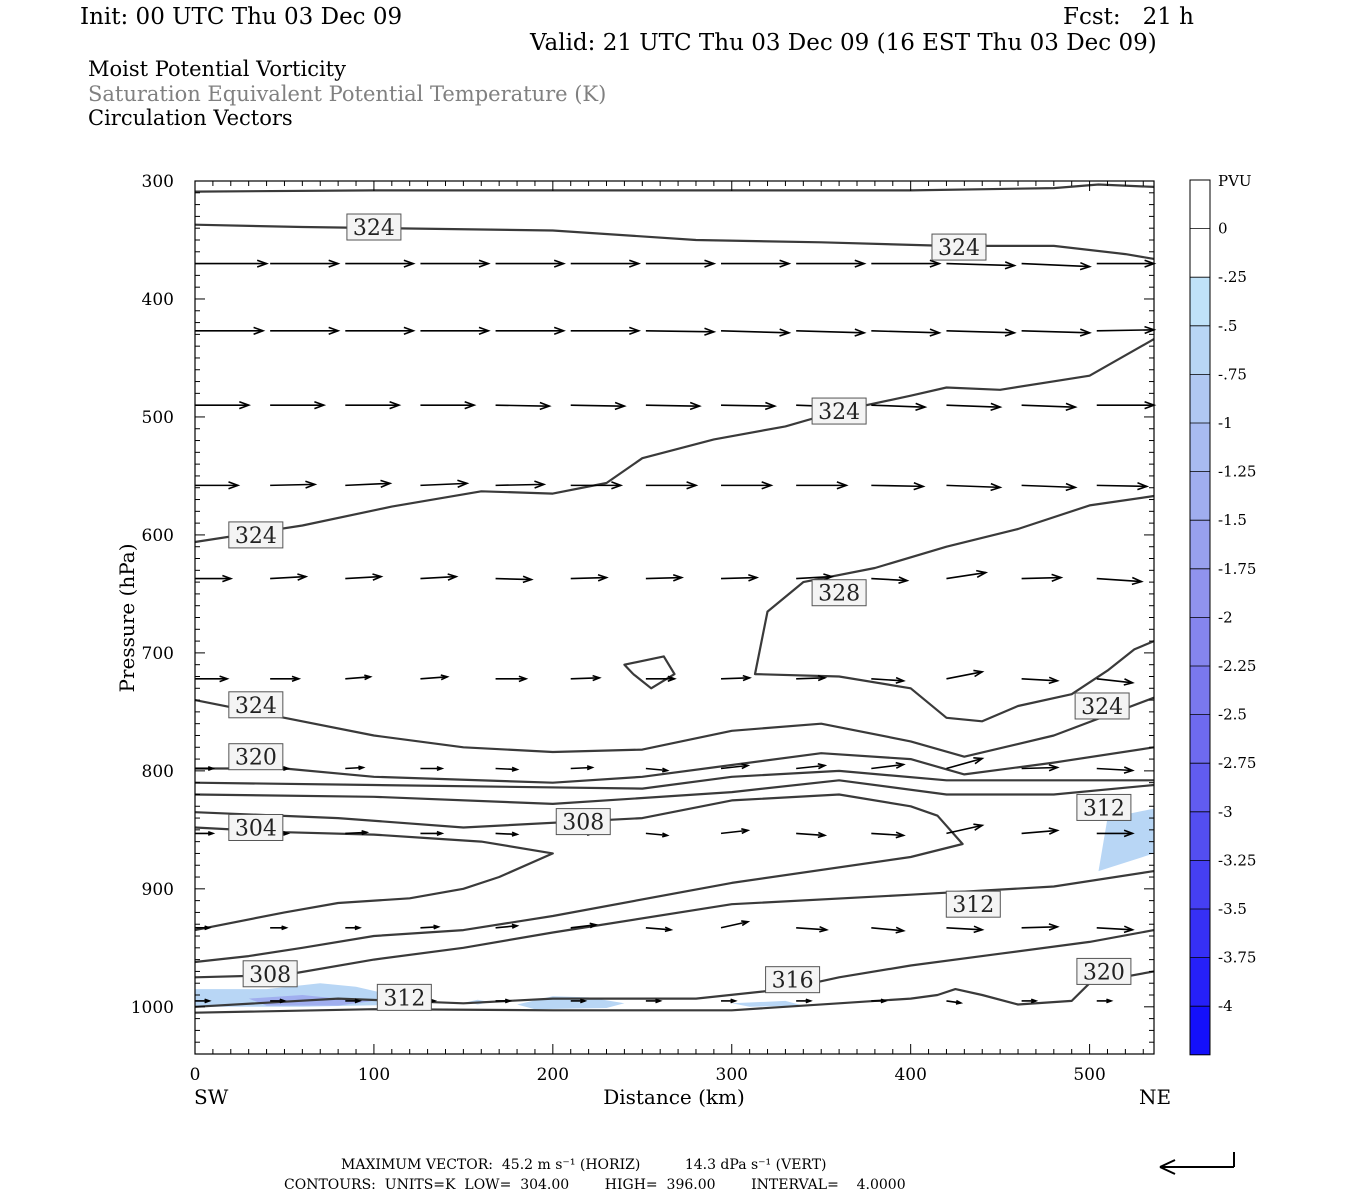  I want to click on field-title-mpv: Moist Potential Vorticity, so click(217, 69).